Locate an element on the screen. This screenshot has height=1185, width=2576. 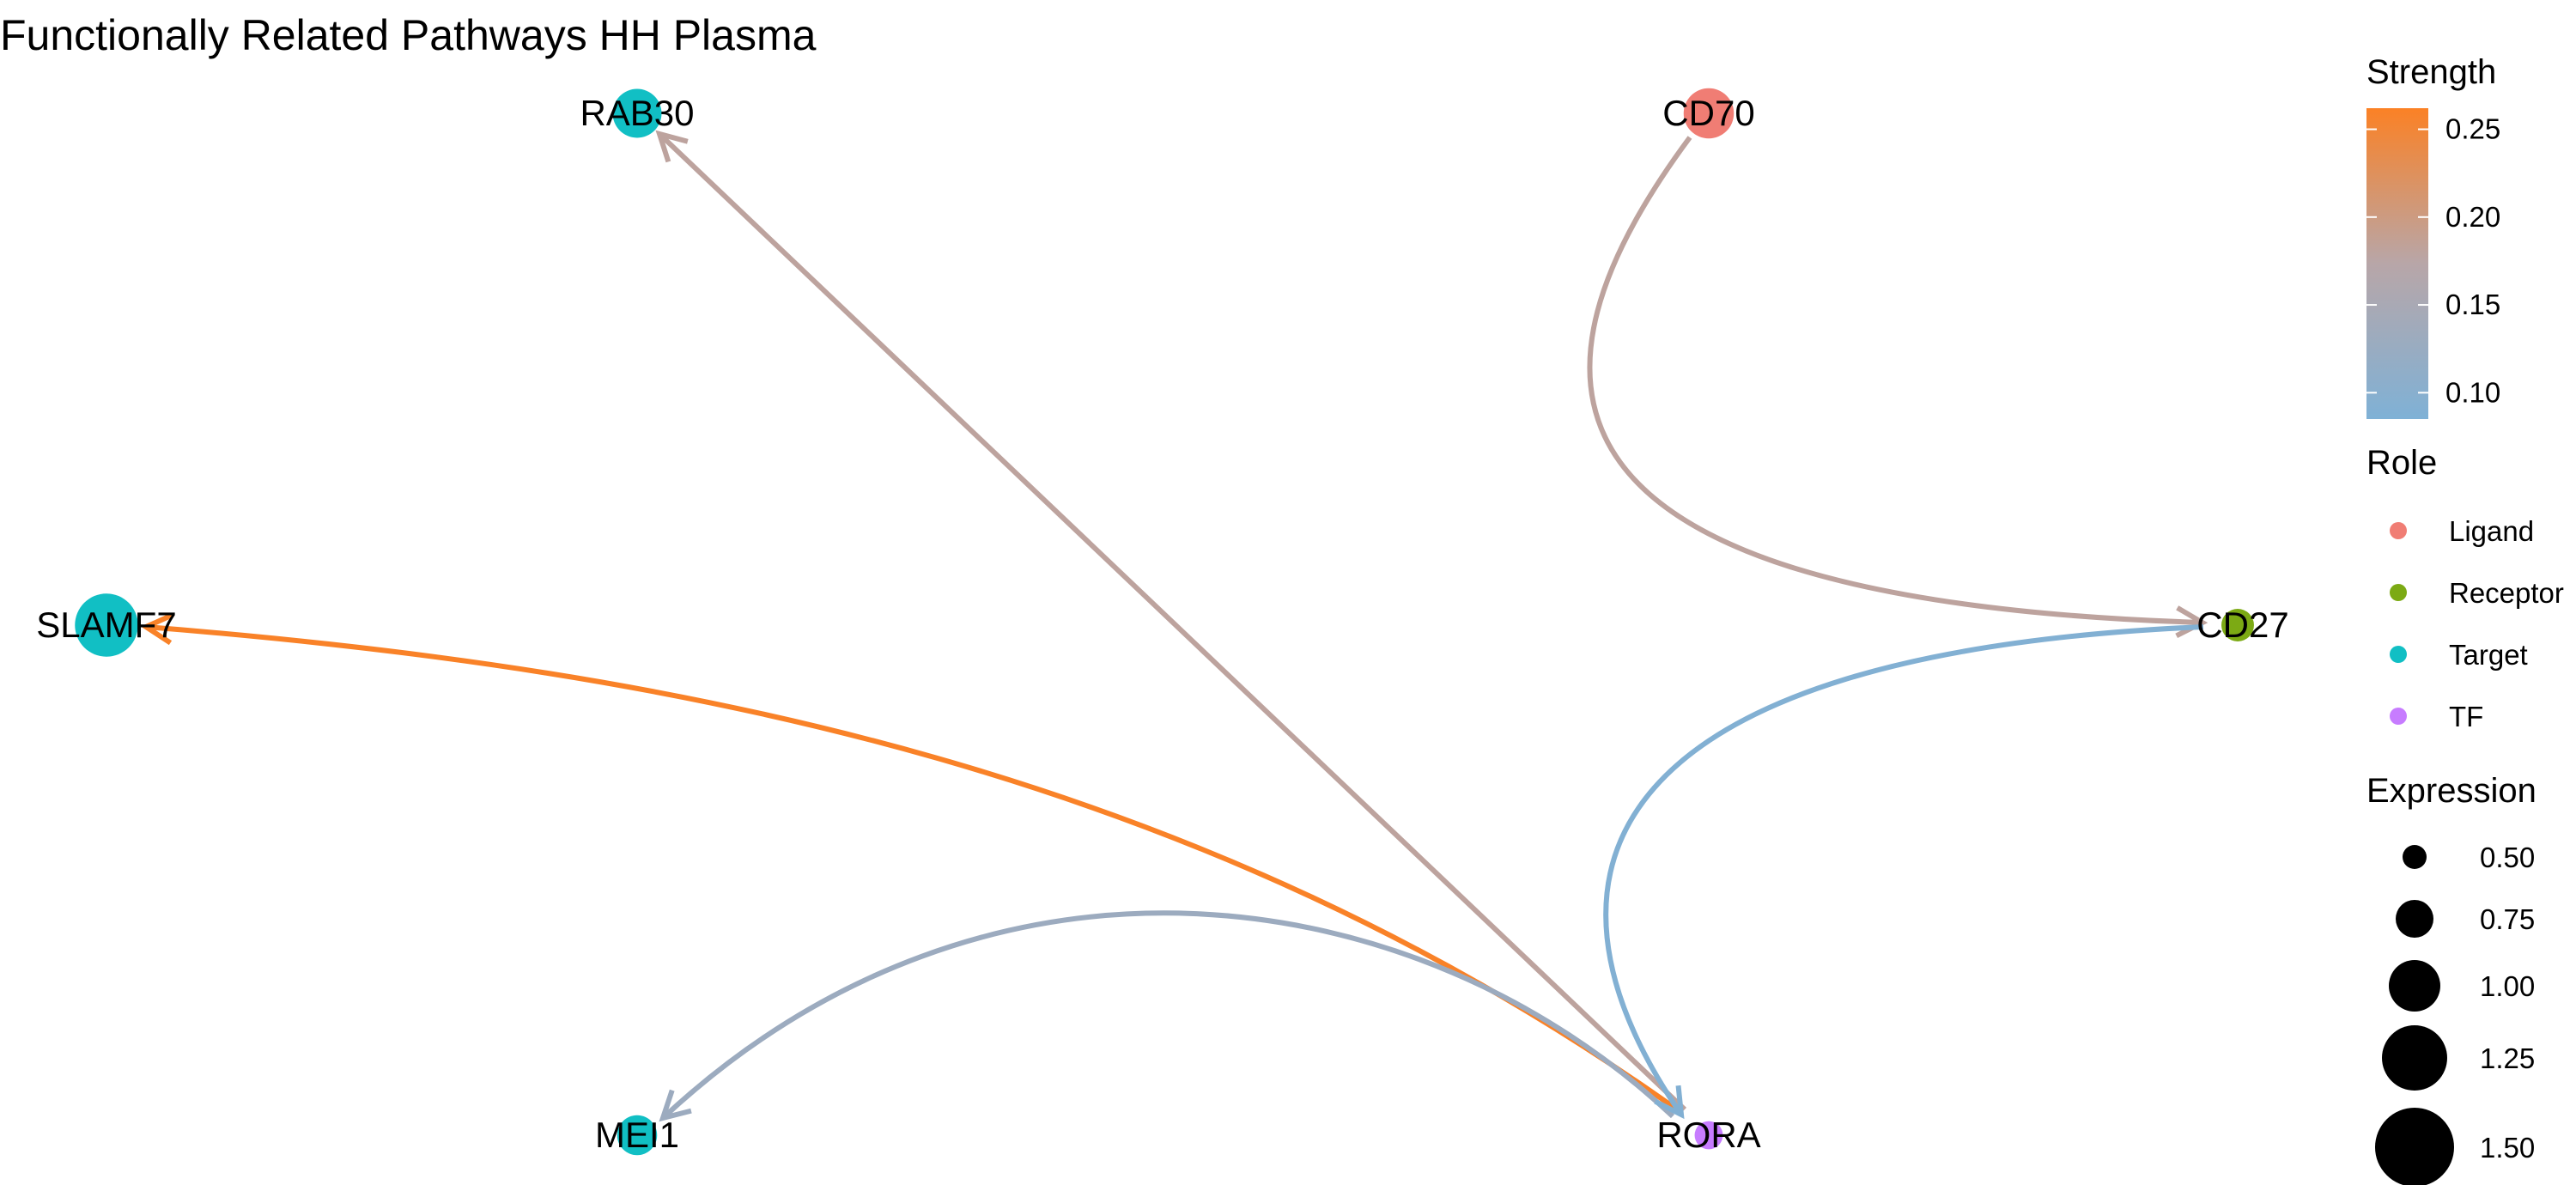
legend-strength-title: Strength is located at coordinates (2431, 72).